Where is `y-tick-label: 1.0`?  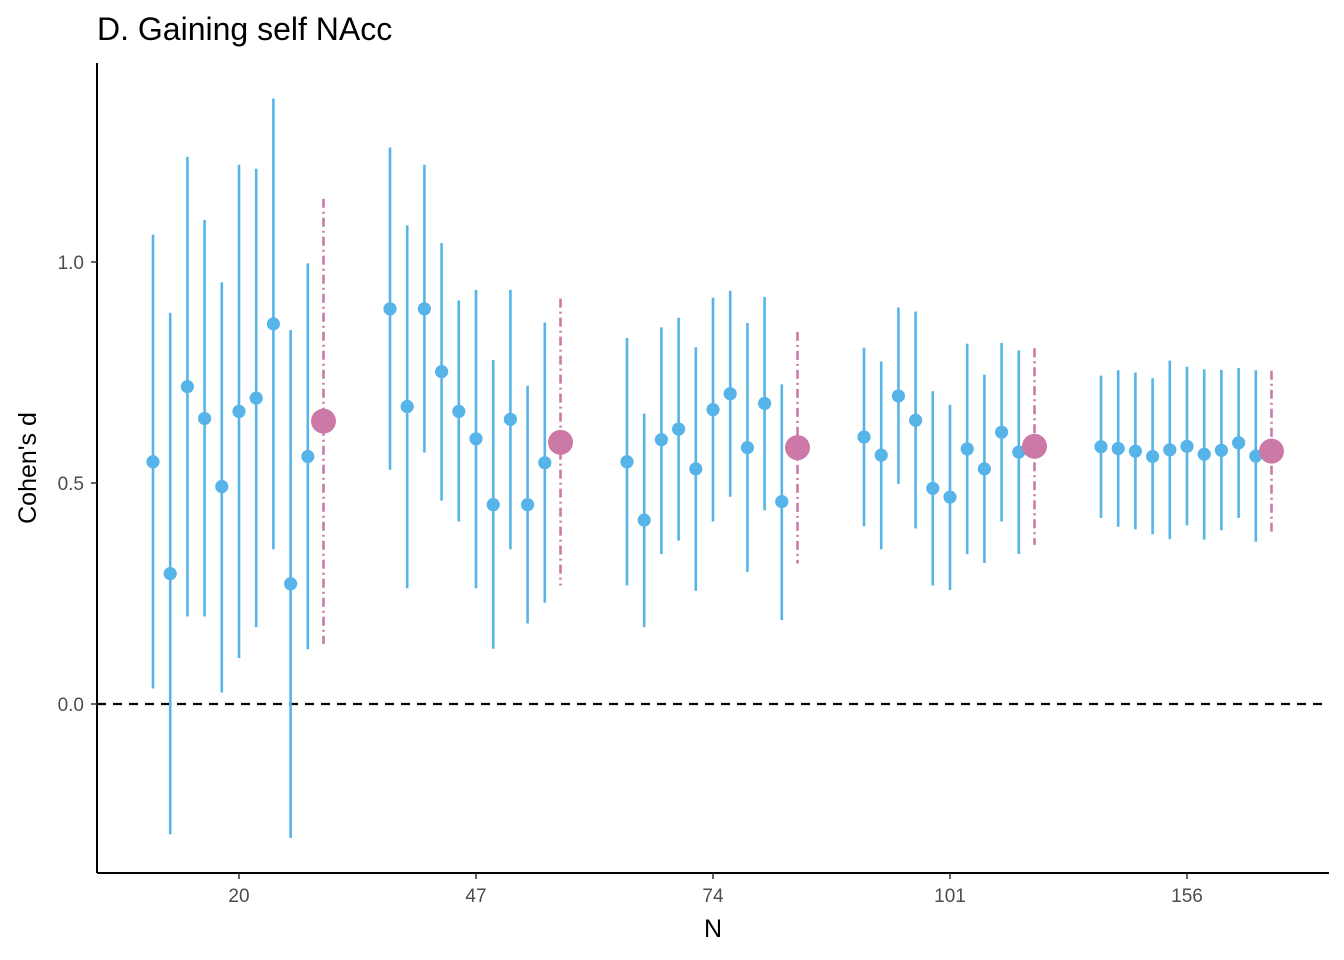
y-tick-label: 1.0 is located at coordinates (71, 263).